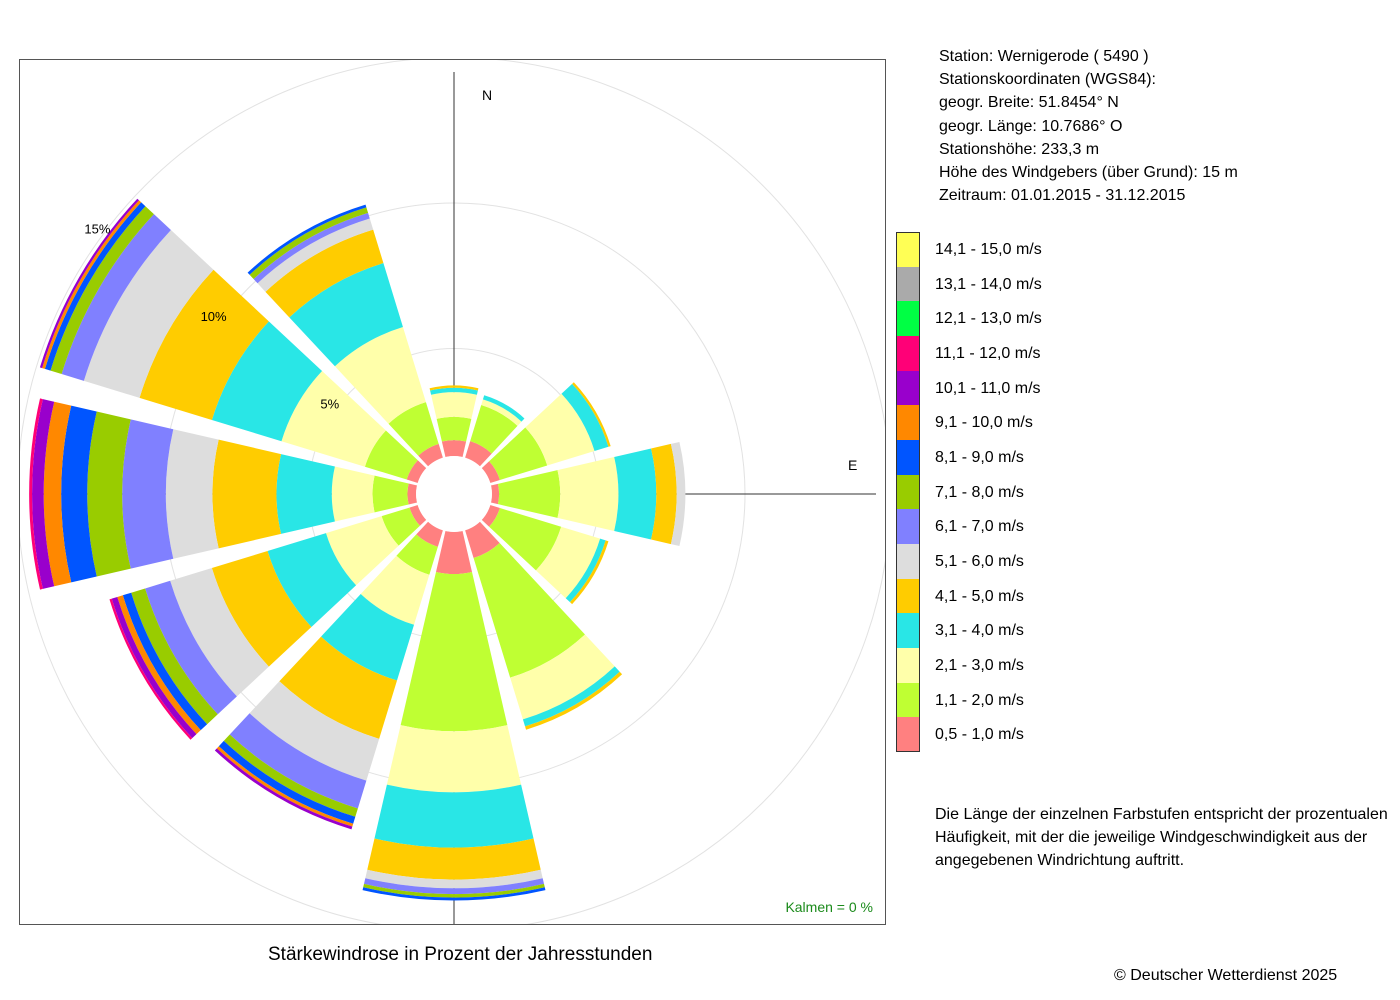 This screenshot has width=1400, height=1000. I want to click on legend-label: 14,1 - 15,0 m/s, so click(988, 249).